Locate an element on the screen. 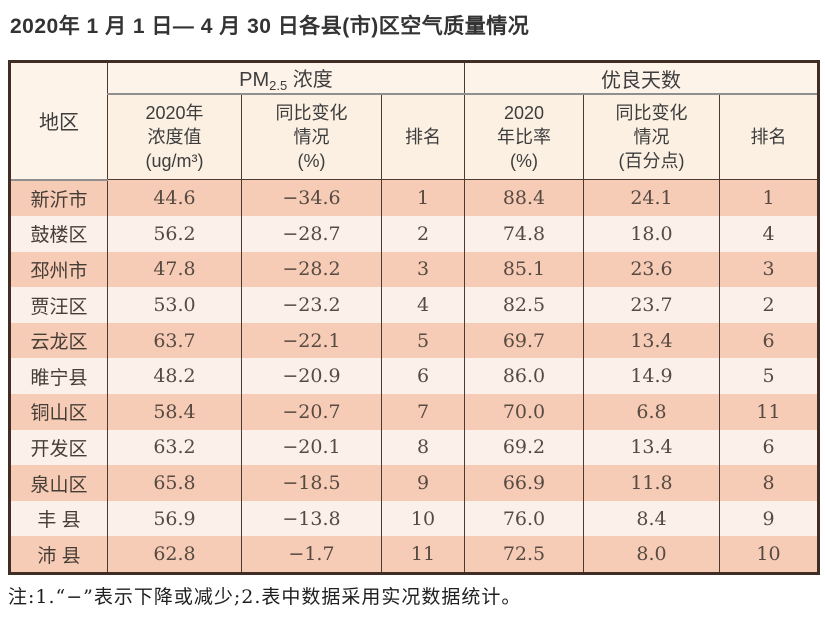  gd-rank-cell: 5 is located at coordinates (769, 376).